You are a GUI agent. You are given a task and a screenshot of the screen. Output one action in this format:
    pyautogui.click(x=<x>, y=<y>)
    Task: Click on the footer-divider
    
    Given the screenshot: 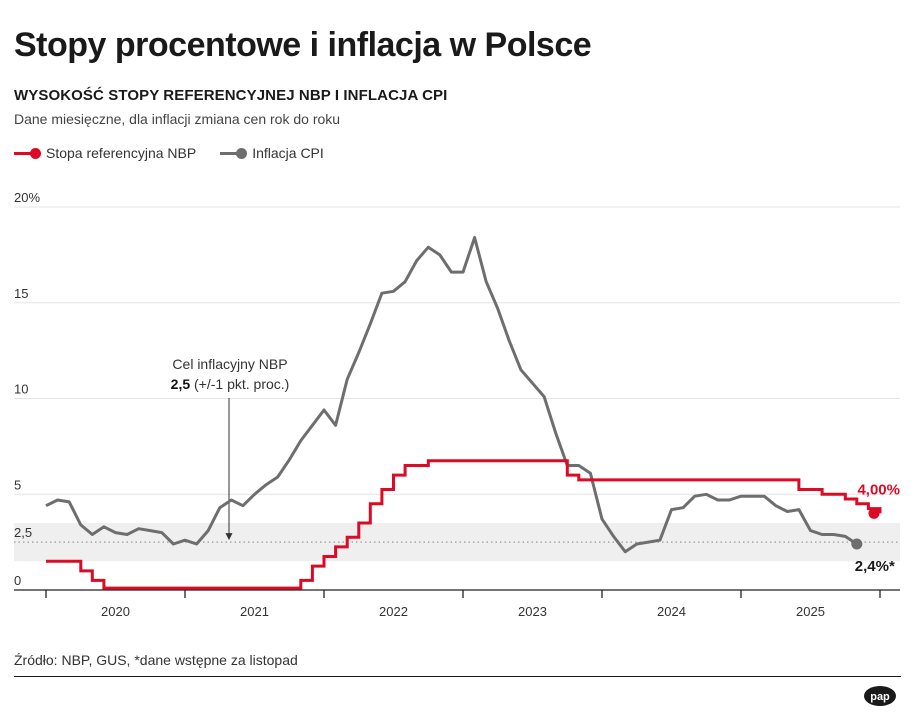 What is the action you would take?
    pyautogui.click(x=457, y=676)
    